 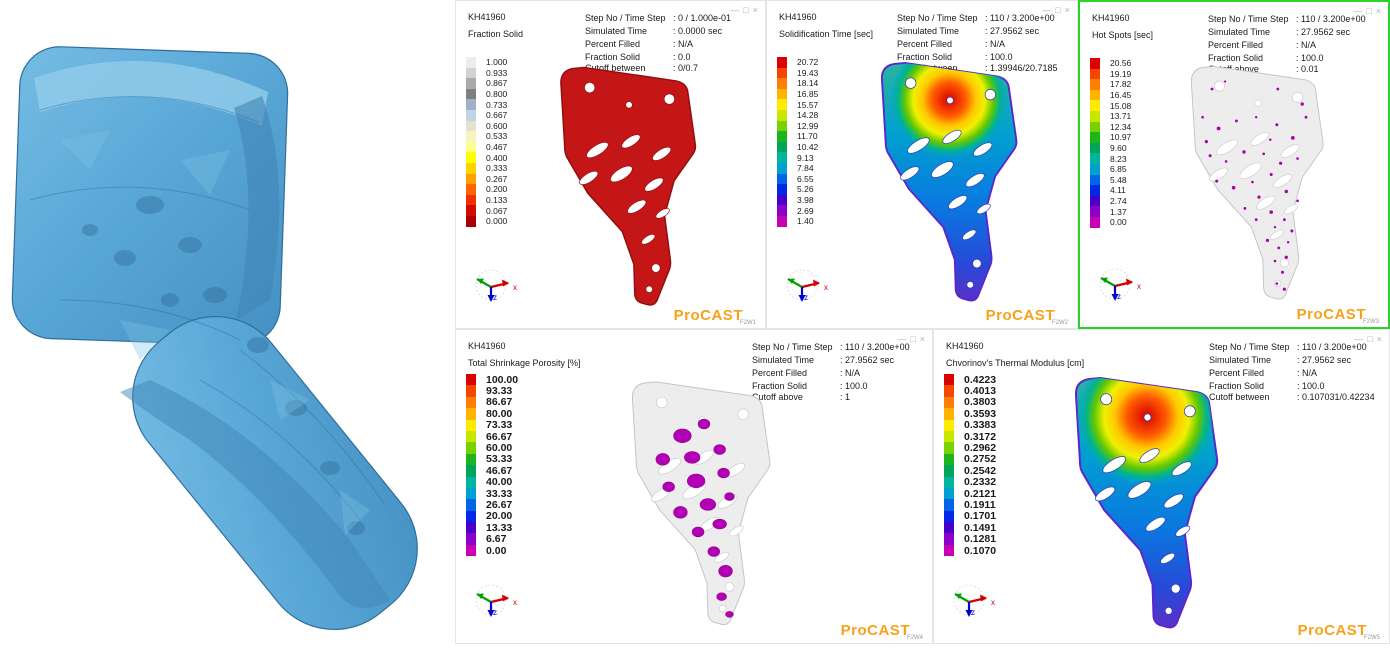 What do you see at coordinates (499, 436) in the screenshot?
I see `scale-value: 66.67` at bounding box center [499, 436].